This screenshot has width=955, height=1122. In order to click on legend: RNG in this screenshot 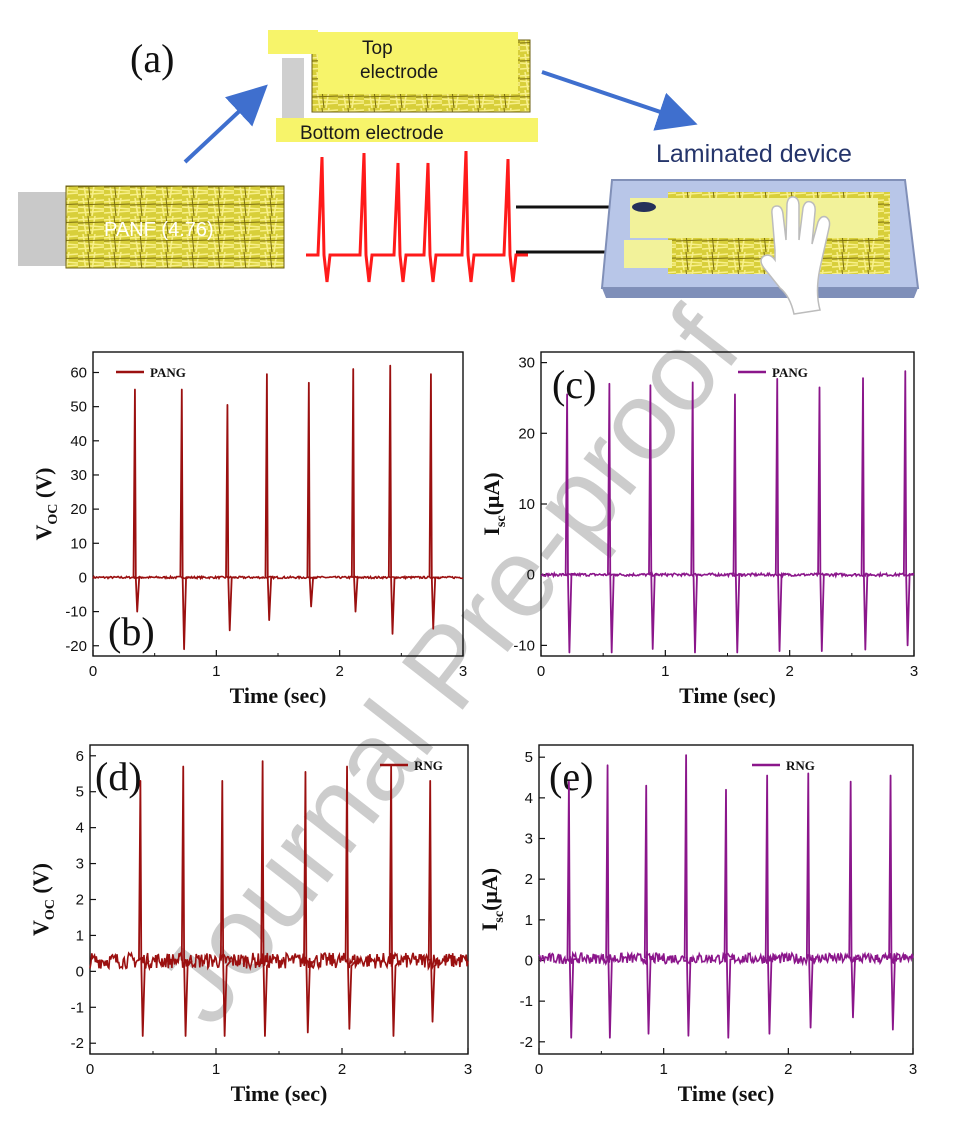, I will do `click(783, 765)`.